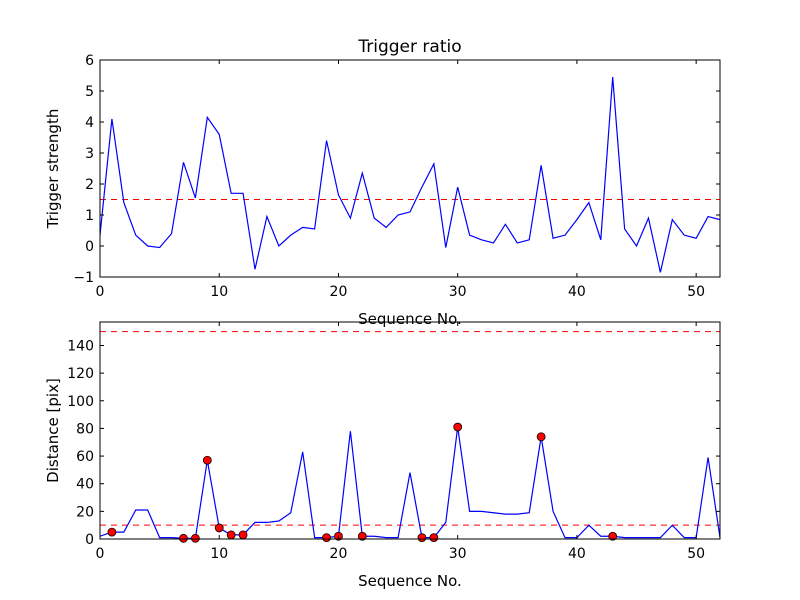 The image size is (800, 600). I want to click on y-tick-label: 6, so click(89, 61).